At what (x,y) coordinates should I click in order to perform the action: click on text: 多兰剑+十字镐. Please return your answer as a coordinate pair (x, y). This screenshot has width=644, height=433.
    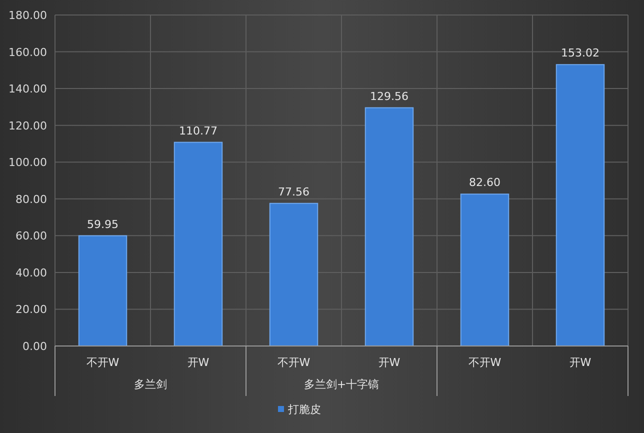
    Looking at the image, I should click on (342, 384).